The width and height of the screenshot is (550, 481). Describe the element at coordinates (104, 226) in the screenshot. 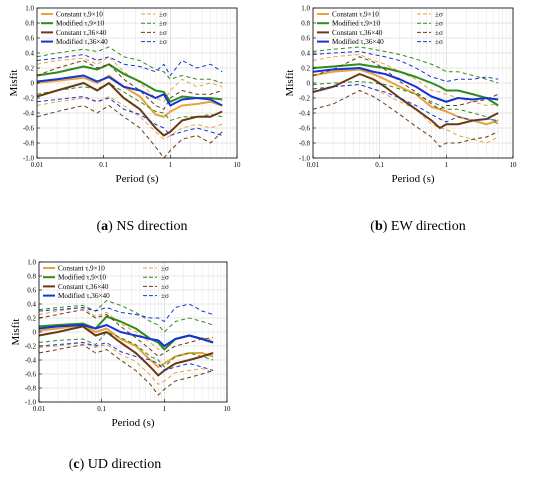

I see `caption-letter: a` at that location.